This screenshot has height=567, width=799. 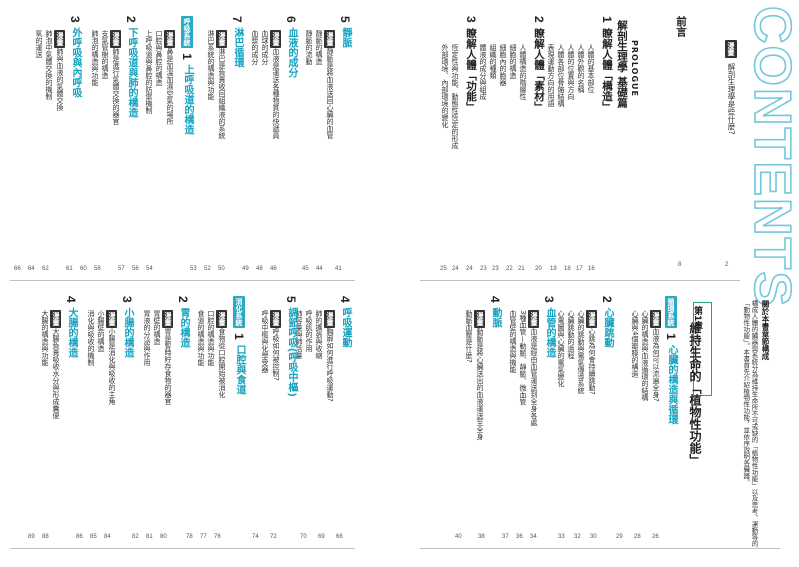 What do you see at coordinates (455, 96) in the screenshot?
I see `prologue-item: 恆定性與功能、動態性恆定的形成` at bounding box center [455, 96].